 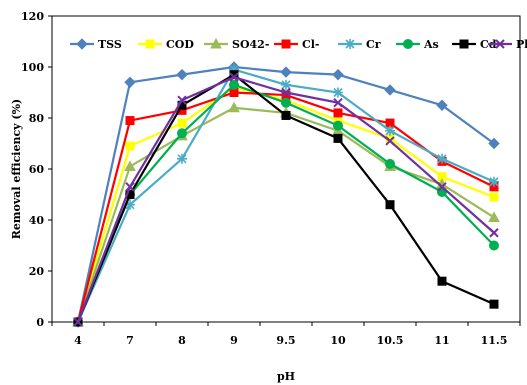 What do you see at coordinates (182, 340) in the screenshot?
I see `x-tick-label: 8` at bounding box center [182, 340].